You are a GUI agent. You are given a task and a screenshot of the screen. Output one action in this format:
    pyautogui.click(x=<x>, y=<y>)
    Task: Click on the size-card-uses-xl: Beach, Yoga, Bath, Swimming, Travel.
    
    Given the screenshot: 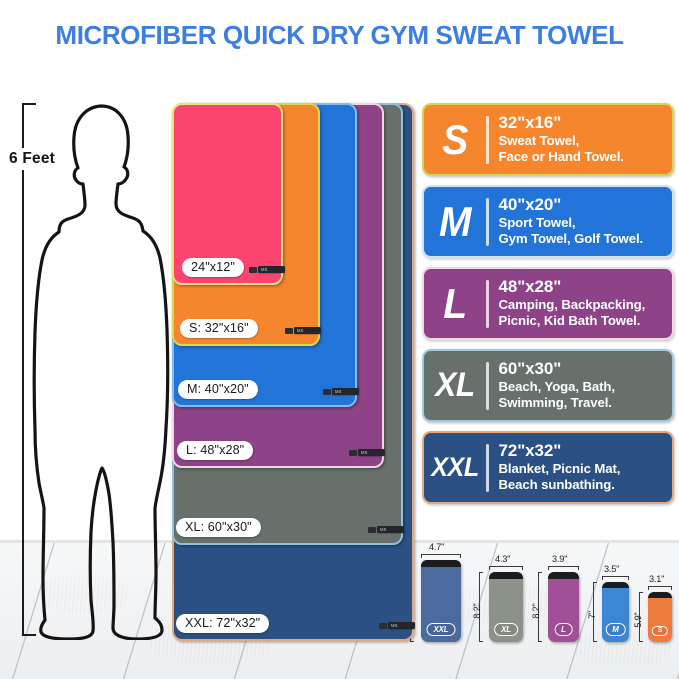 What is the action you would take?
    pyautogui.click(x=557, y=394)
    